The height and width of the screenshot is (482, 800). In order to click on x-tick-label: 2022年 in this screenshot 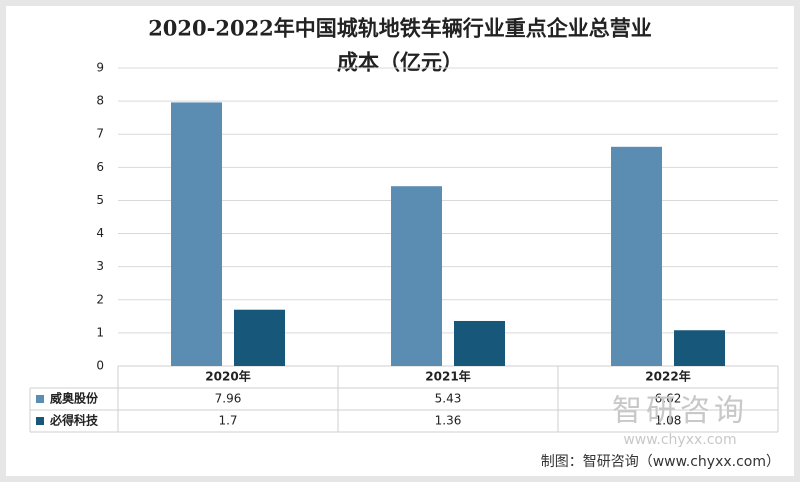, I will do `click(667, 376)`.